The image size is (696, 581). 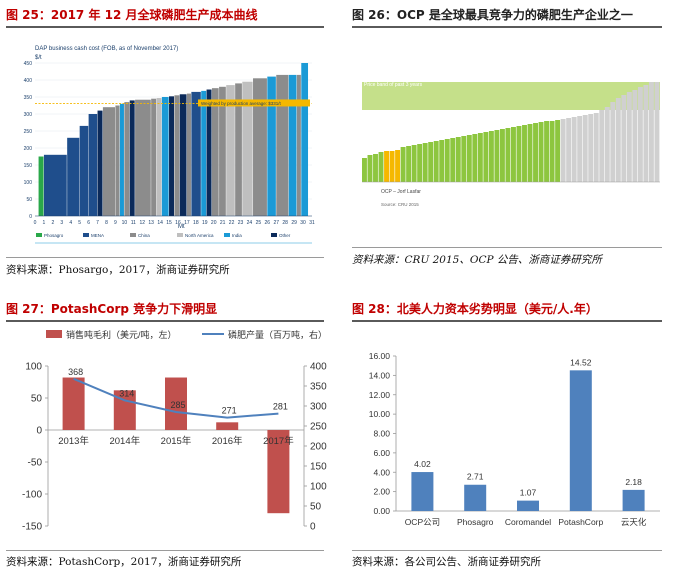 I want to click on left-tick-label: -100, so click(x=32, y=495).